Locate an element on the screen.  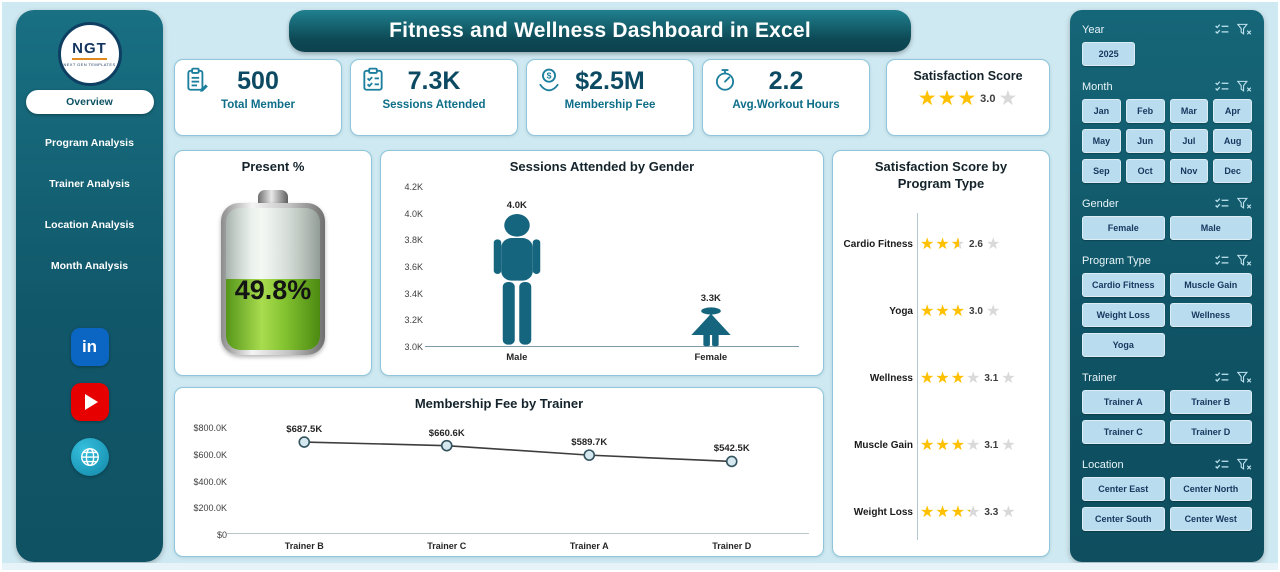
rating-value: 3.3 is located at coordinates (991, 512).